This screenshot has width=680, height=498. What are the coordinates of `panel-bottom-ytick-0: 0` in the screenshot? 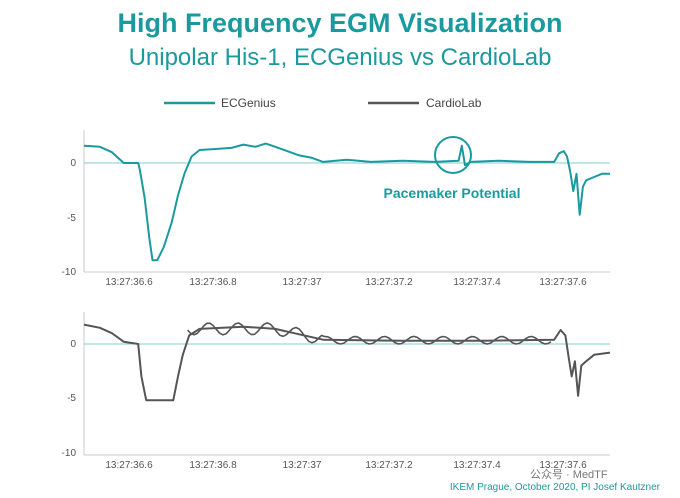 It's located at (73, 344).